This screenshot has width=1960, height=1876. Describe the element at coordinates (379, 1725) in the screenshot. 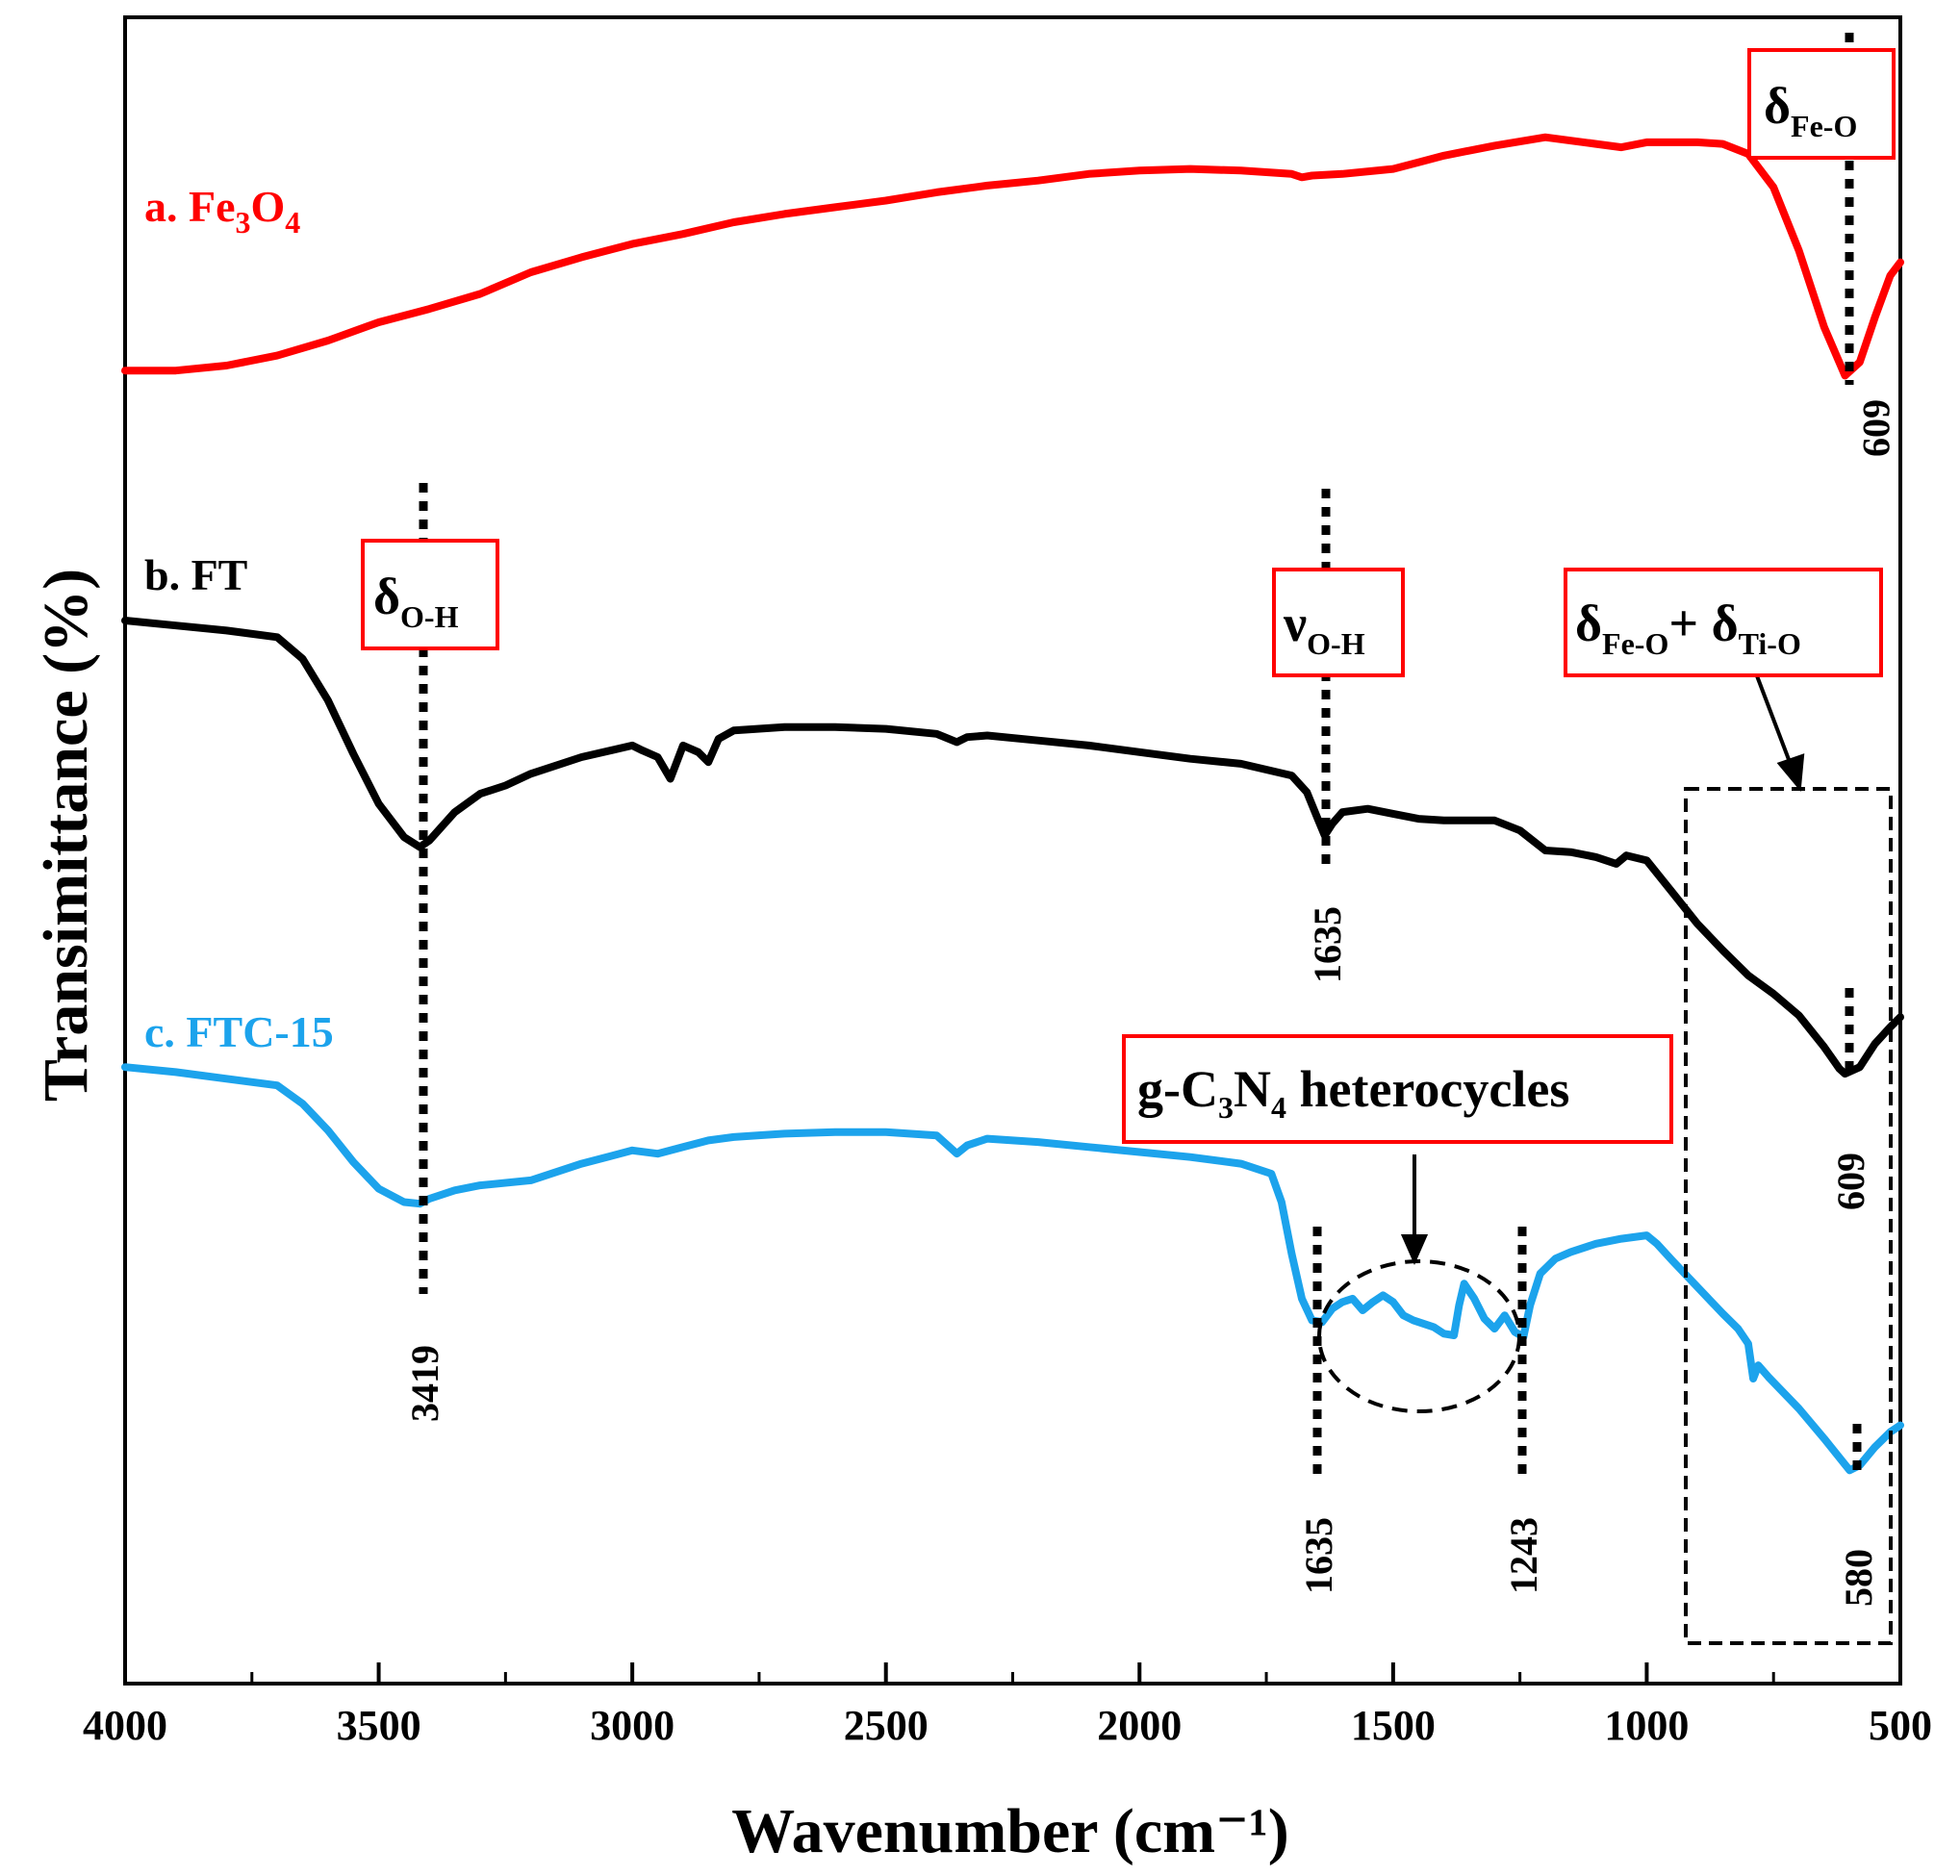

I see `x-tick-label-3500: 3500` at that location.